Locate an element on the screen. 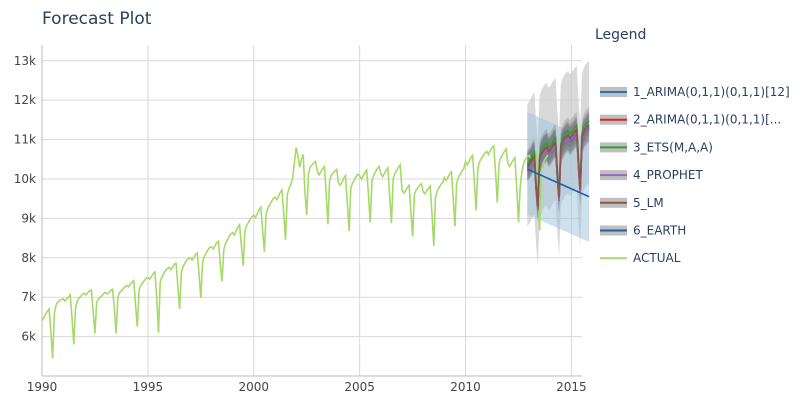 This screenshot has width=800, height=419. legend-label-prophet: 4_PROPHET is located at coordinates (668, 175).